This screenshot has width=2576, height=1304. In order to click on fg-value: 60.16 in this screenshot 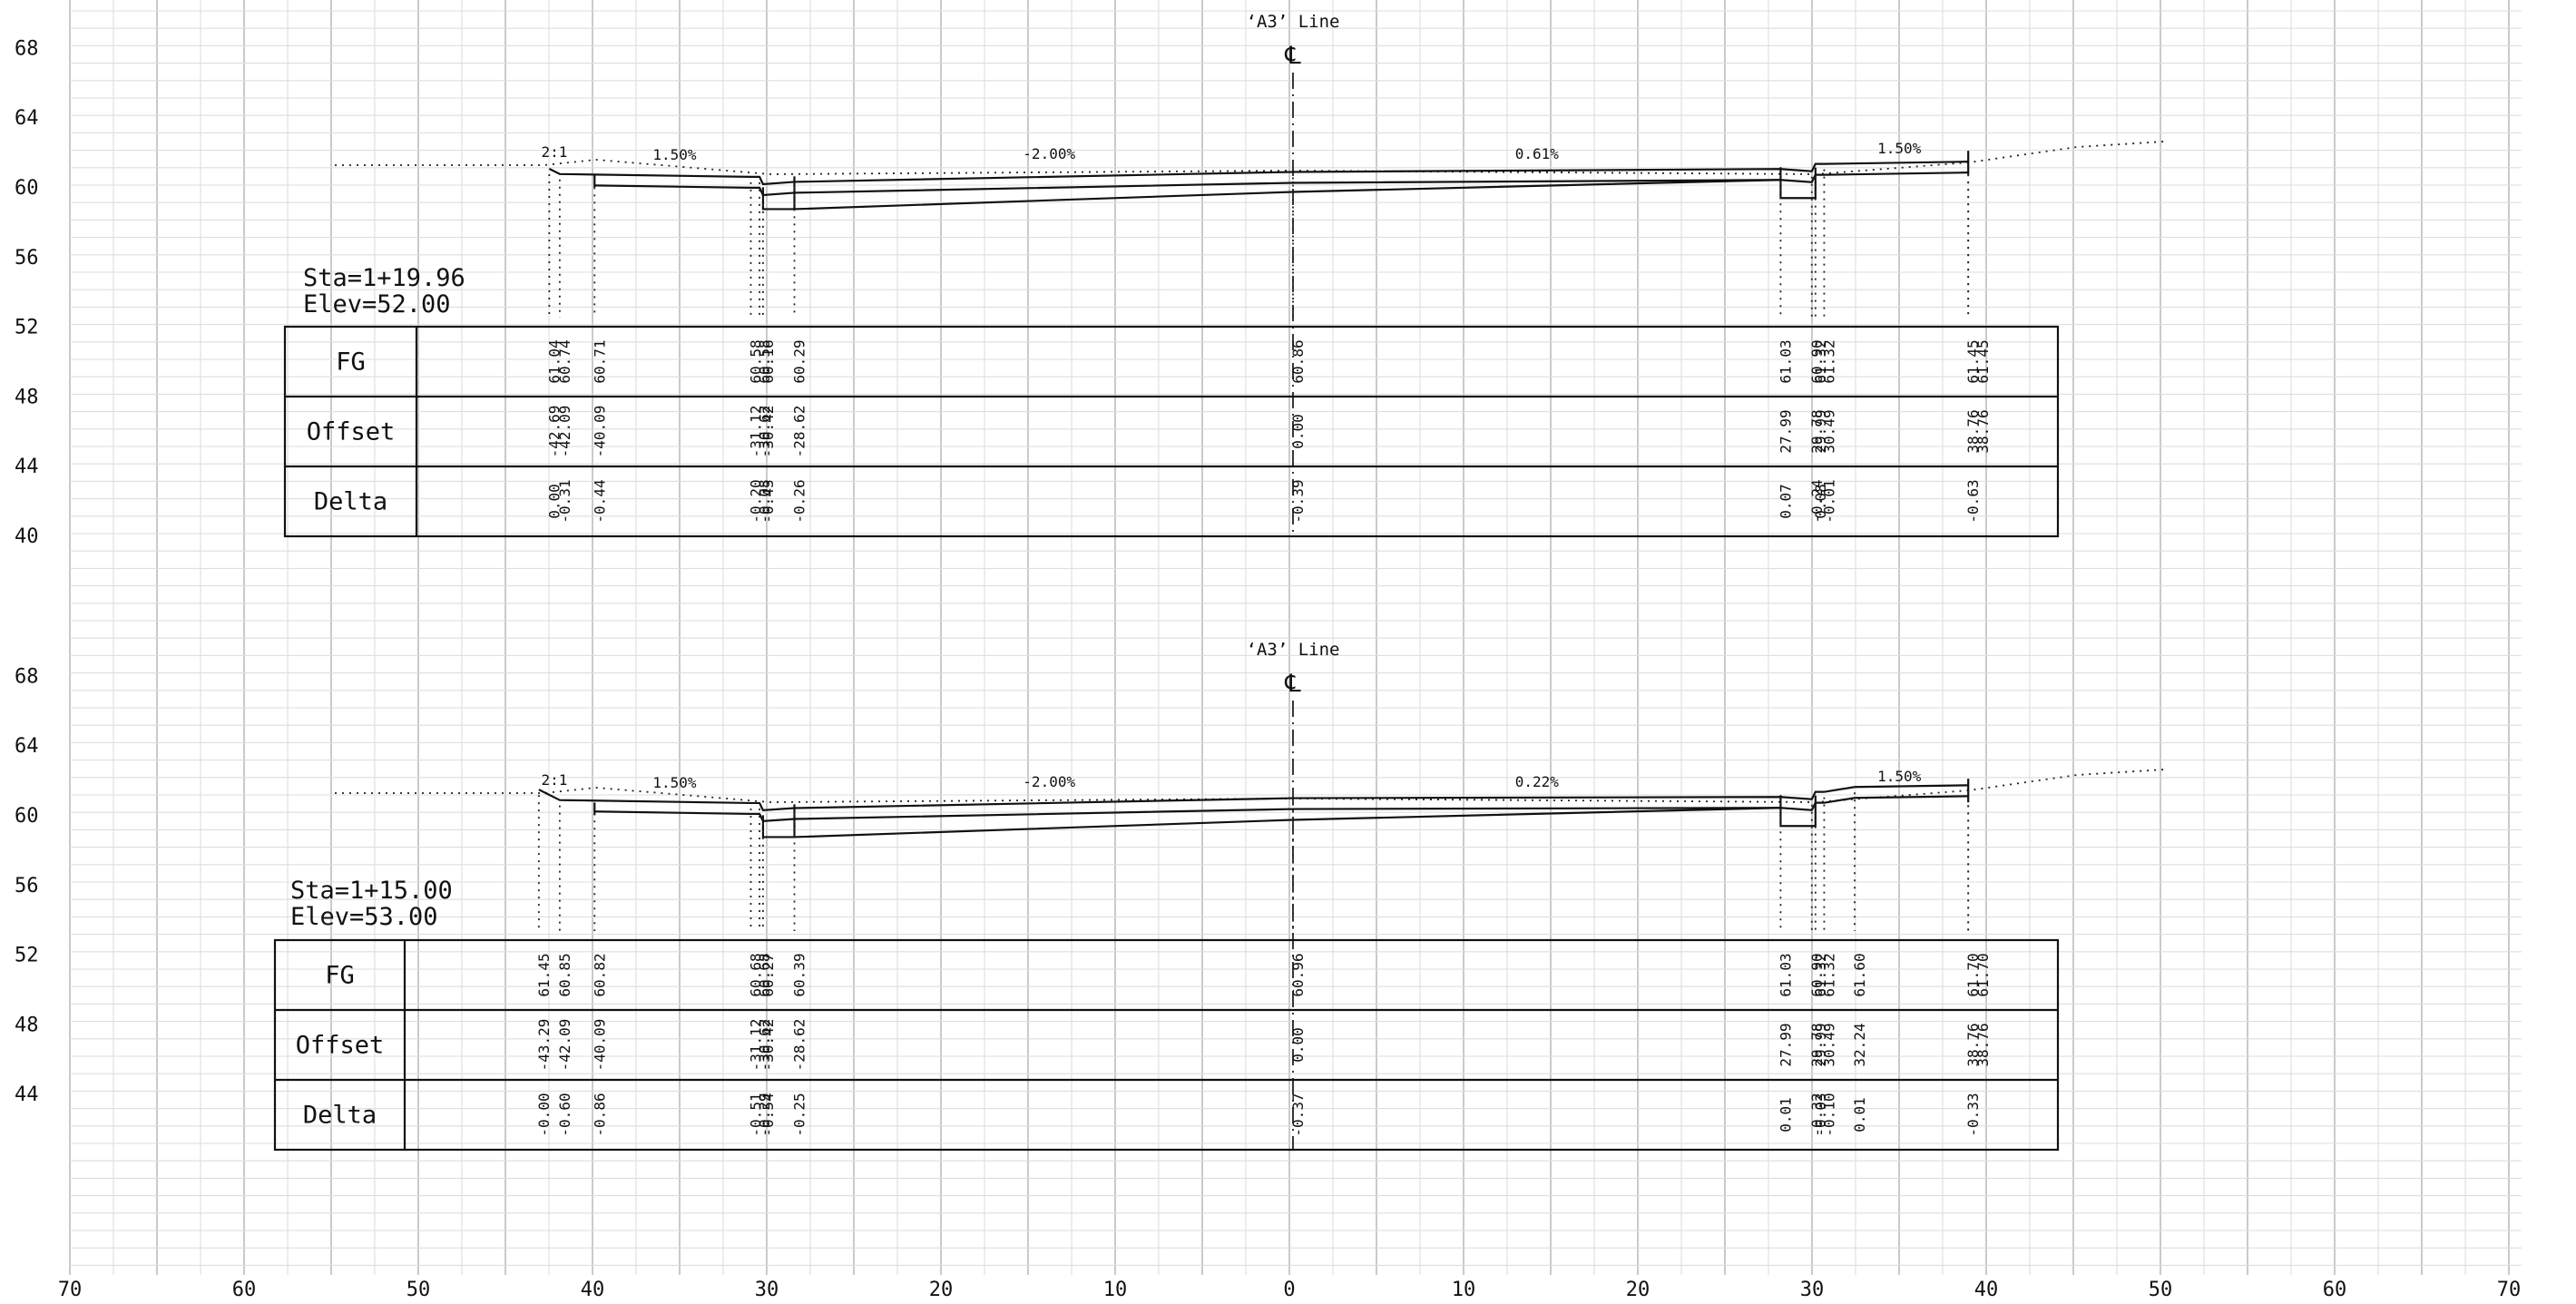, I will do `click(768, 361)`.